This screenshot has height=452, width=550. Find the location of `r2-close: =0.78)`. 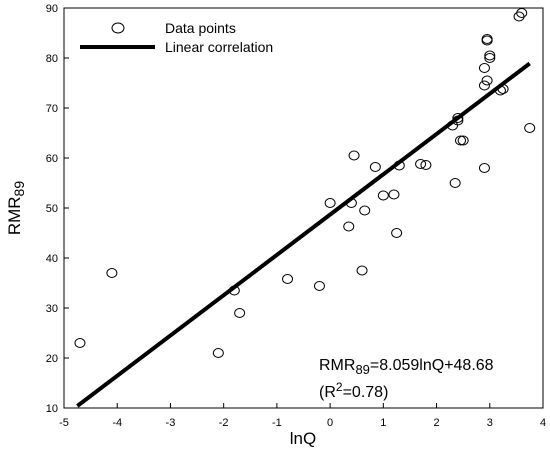

r2-close: =0.78) is located at coordinates (366, 392).